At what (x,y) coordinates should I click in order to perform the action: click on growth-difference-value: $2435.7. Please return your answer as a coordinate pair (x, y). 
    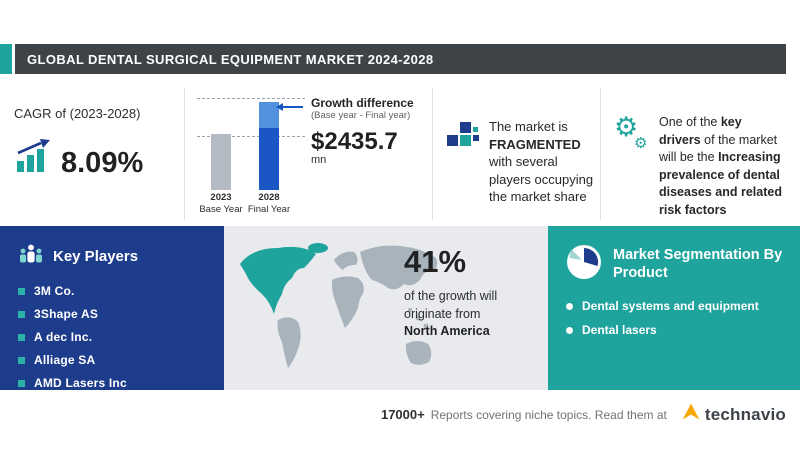
    Looking at the image, I should click on (354, 141).